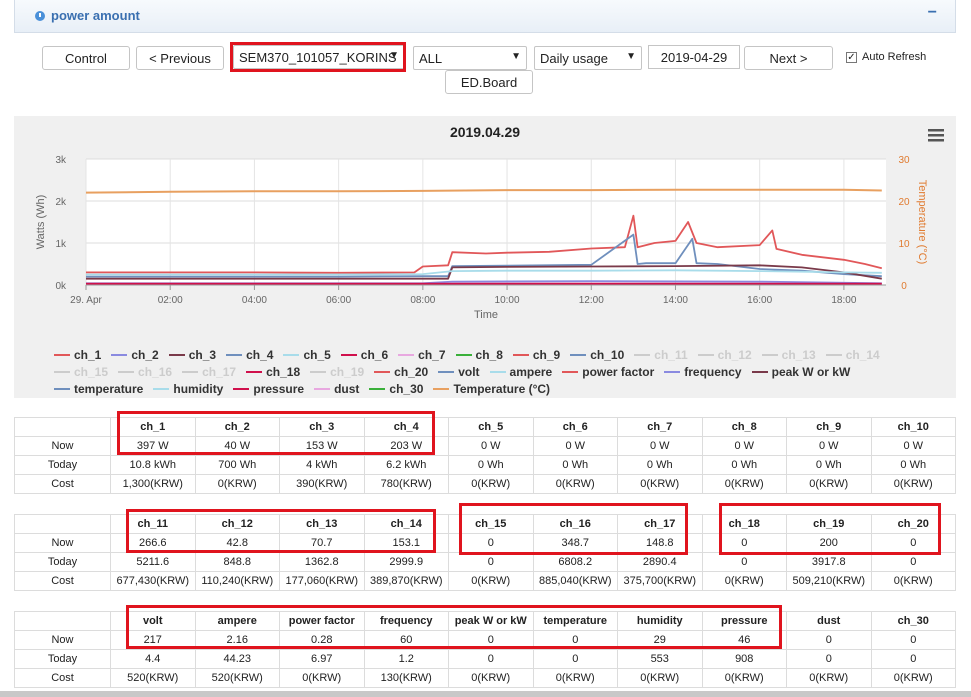 This screenshot has height=697, width=971. I want to click on hamburger-menu-icon, so click(936, 135).